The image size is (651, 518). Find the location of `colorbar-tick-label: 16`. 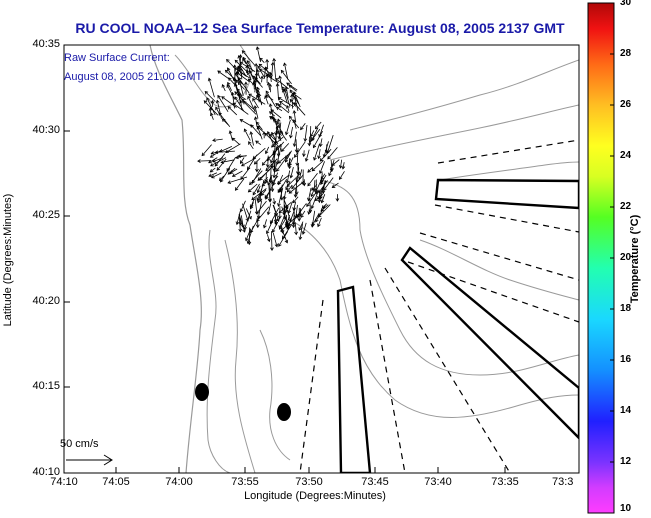

colorbar-tick-label: 16 is located at coordinates (626, 359).